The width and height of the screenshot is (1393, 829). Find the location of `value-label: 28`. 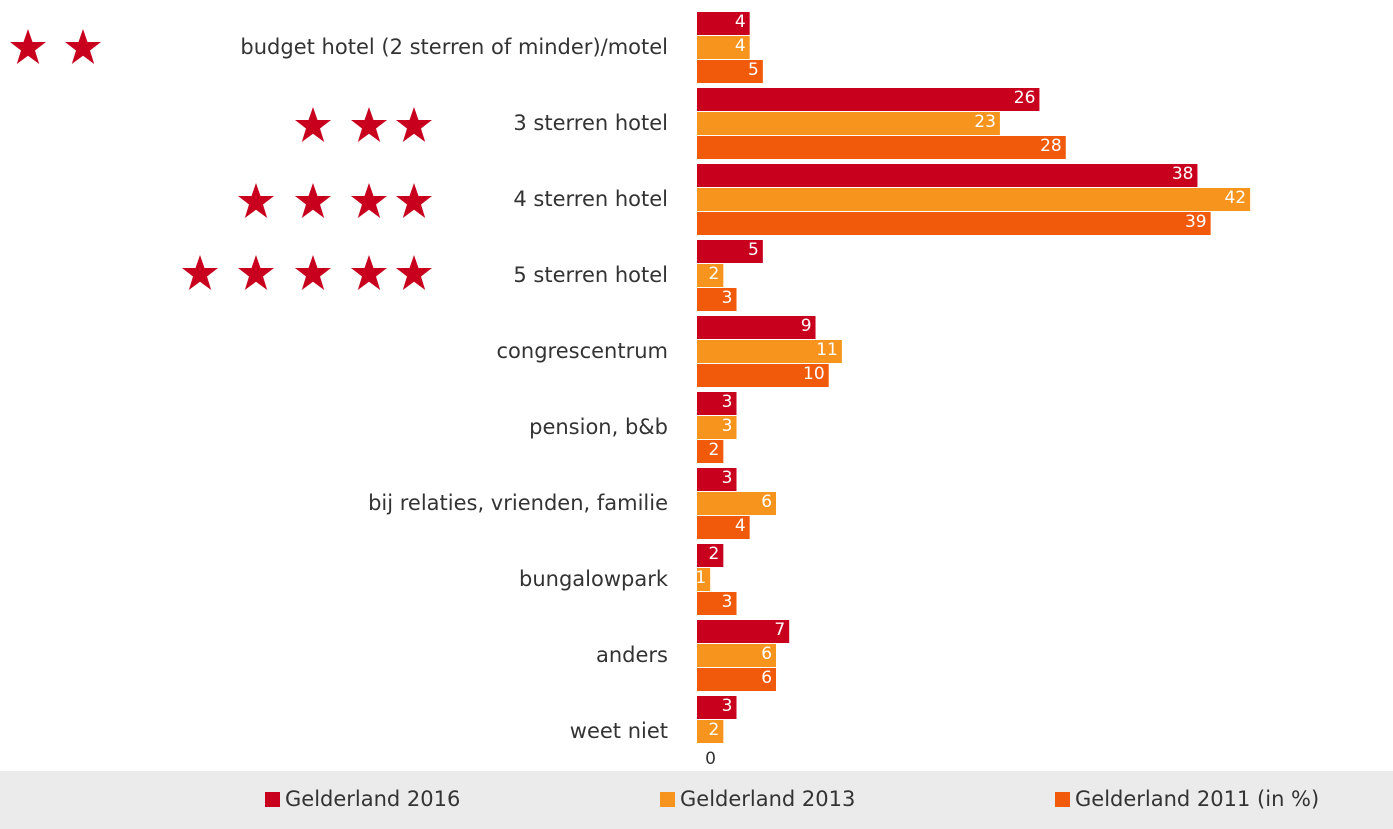

value-label: 28 is located at coordinates (1051, 146).